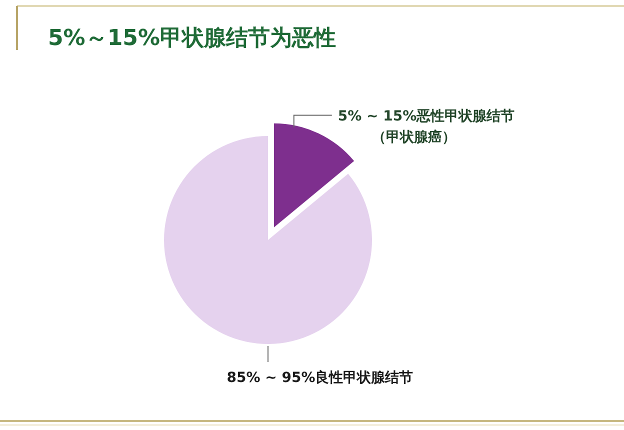  I want to click on slice-label: 5% ~ 15%恶性甲状腺结节（甲状腺癌）, so click(426, 127).